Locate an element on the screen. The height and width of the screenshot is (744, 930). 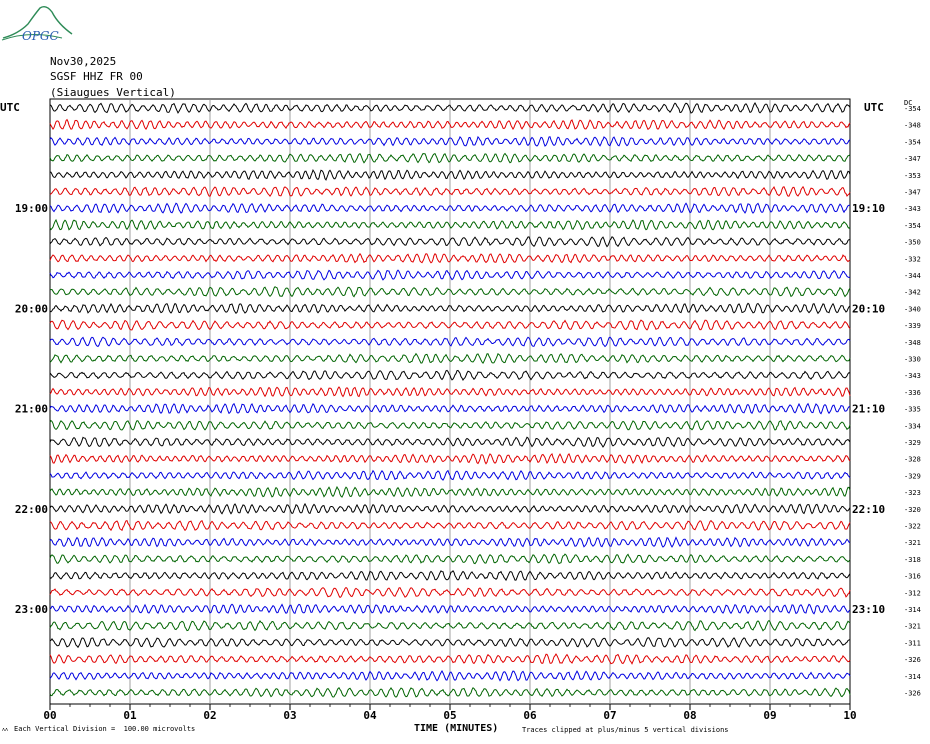
dc-offset-label: -328 is located at coordinates (912, 460).